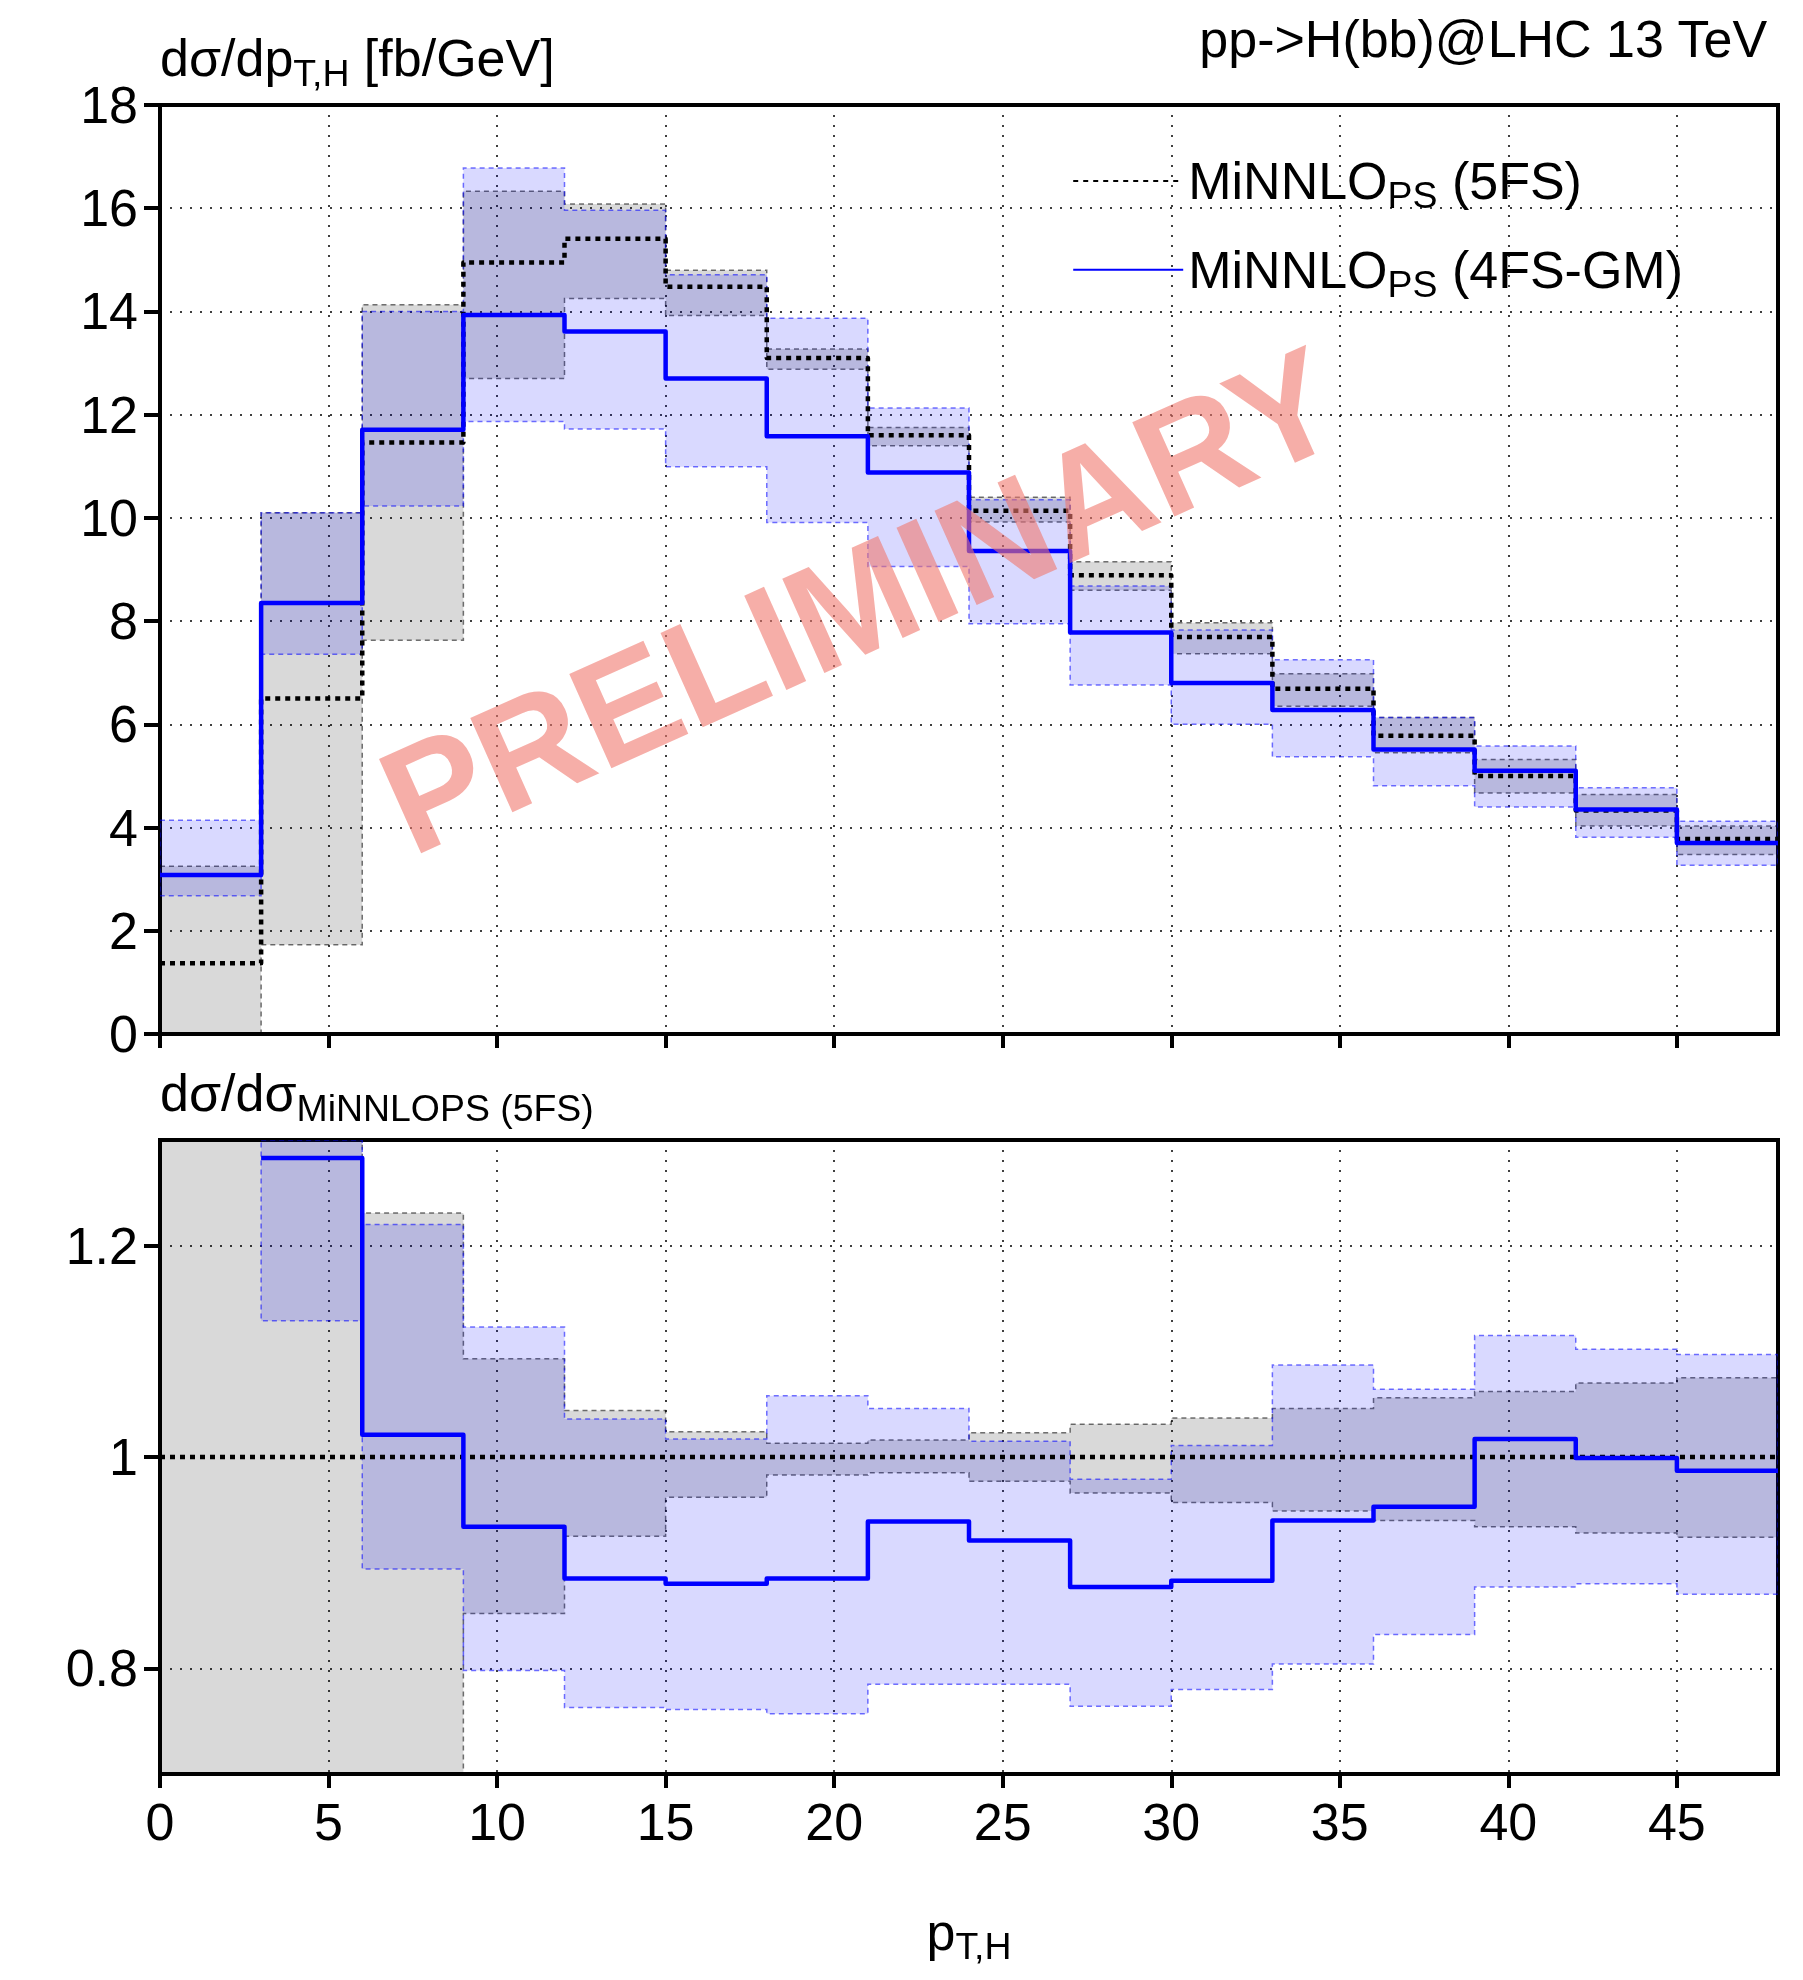 The width and height of the screenshot is (1803, 1980). Describe the element at coordinates (109, 414) in the screenshot. I see `y-tick-label: 12` at that location.